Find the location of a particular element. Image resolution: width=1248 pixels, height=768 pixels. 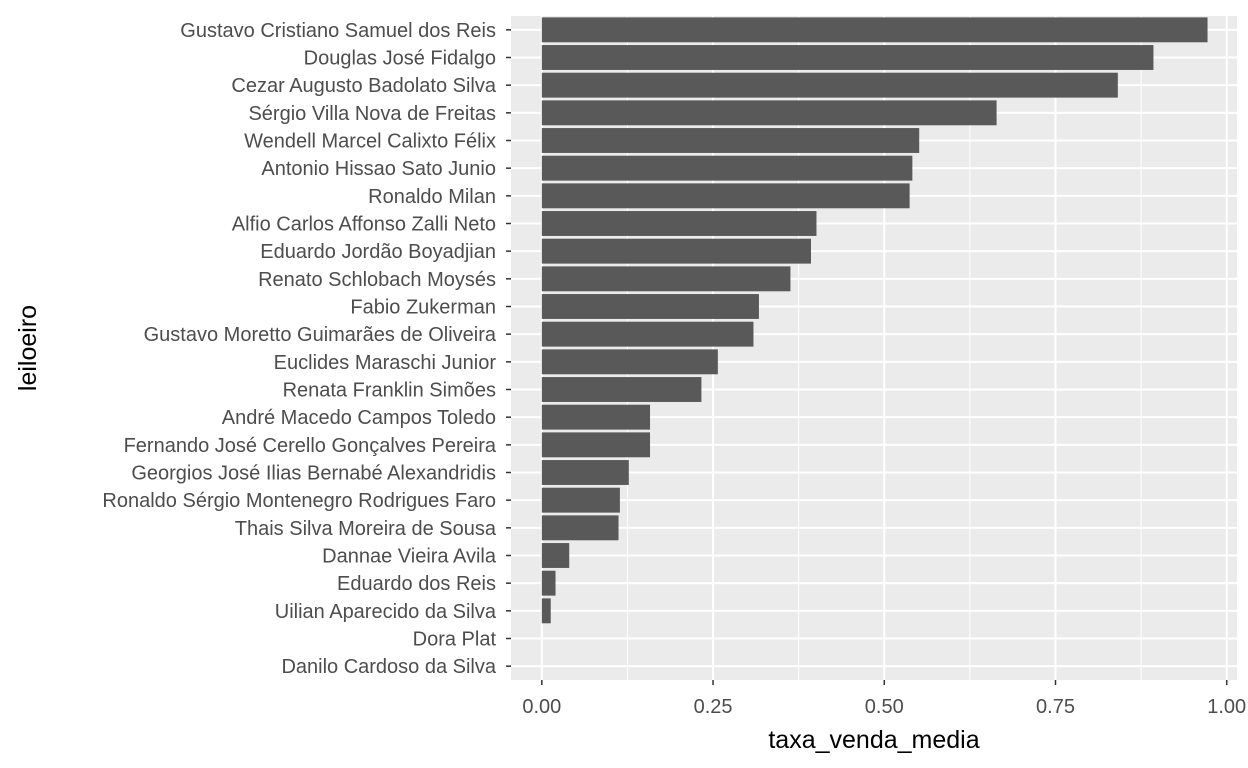

y-tick-label: Danilo Cardoso da Silva is located at coordinates (388, 667).